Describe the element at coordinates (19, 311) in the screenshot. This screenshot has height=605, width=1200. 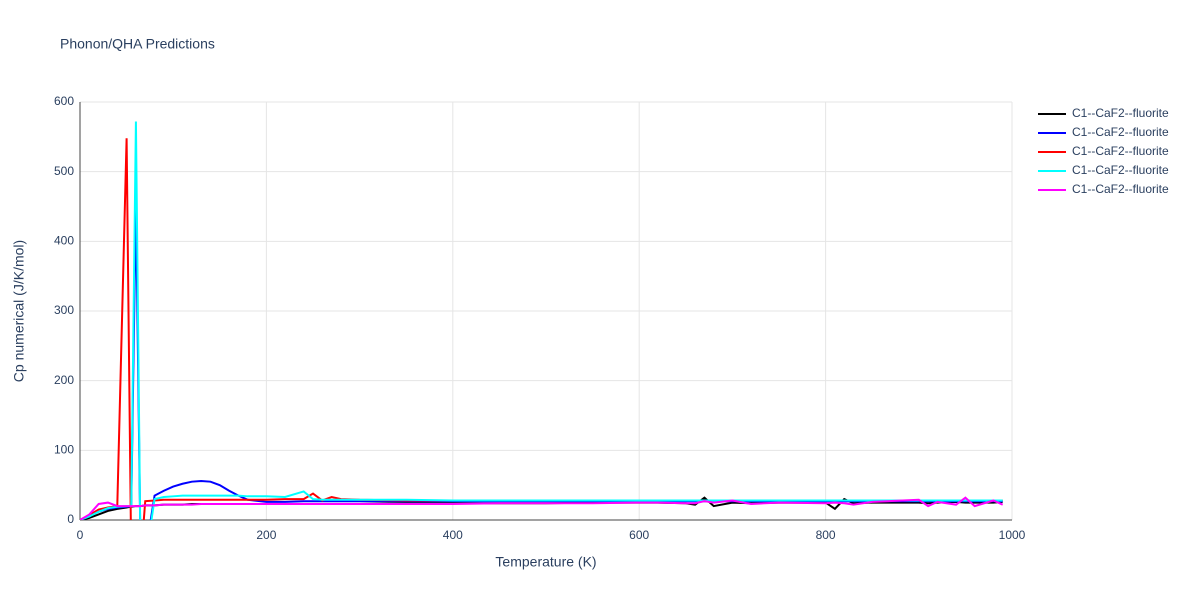
I see `y-axis-title: Cp numerical (J/K/mol)` at that location.